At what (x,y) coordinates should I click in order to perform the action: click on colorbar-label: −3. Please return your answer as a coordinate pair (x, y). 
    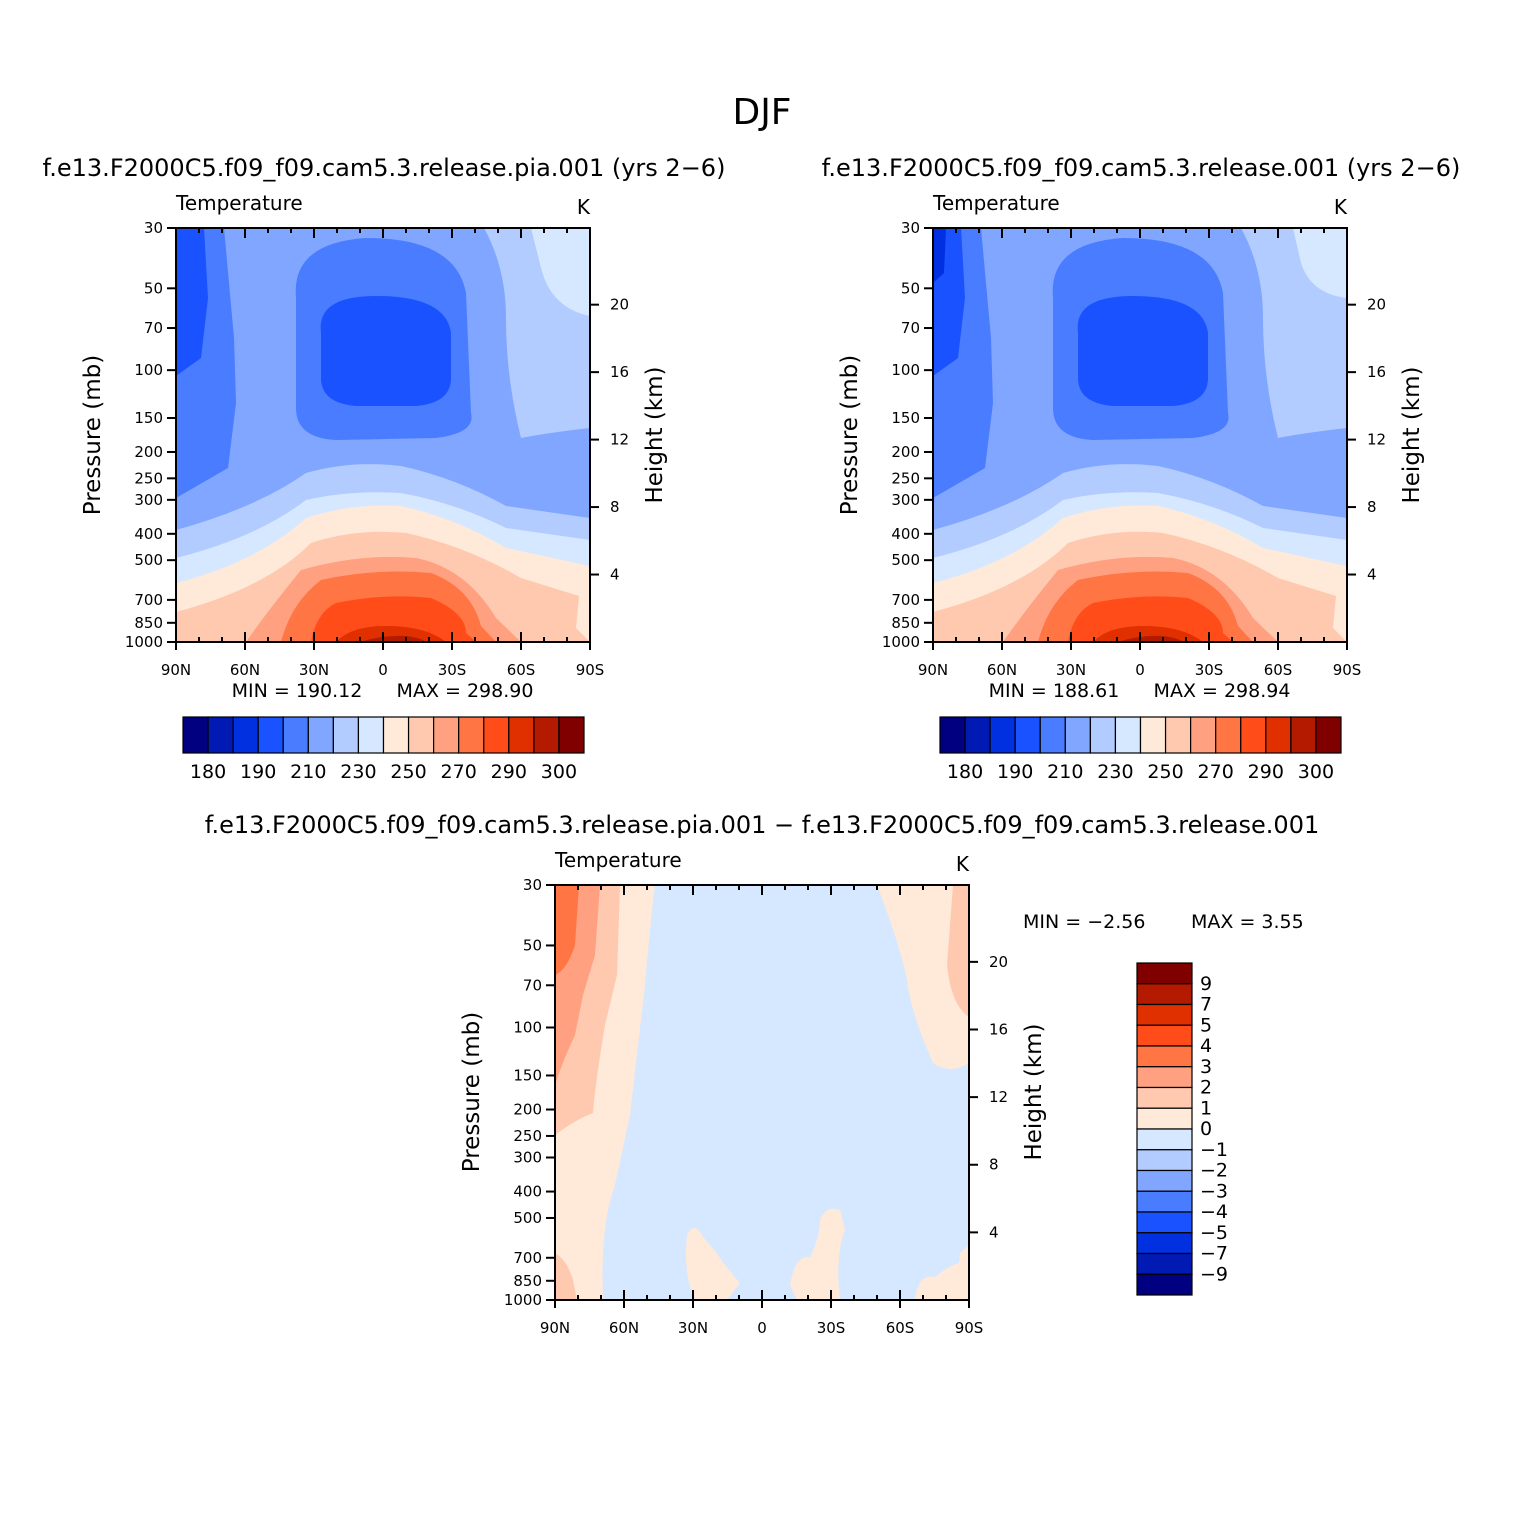
    Looking at the image, I should click on (1214, 1191).